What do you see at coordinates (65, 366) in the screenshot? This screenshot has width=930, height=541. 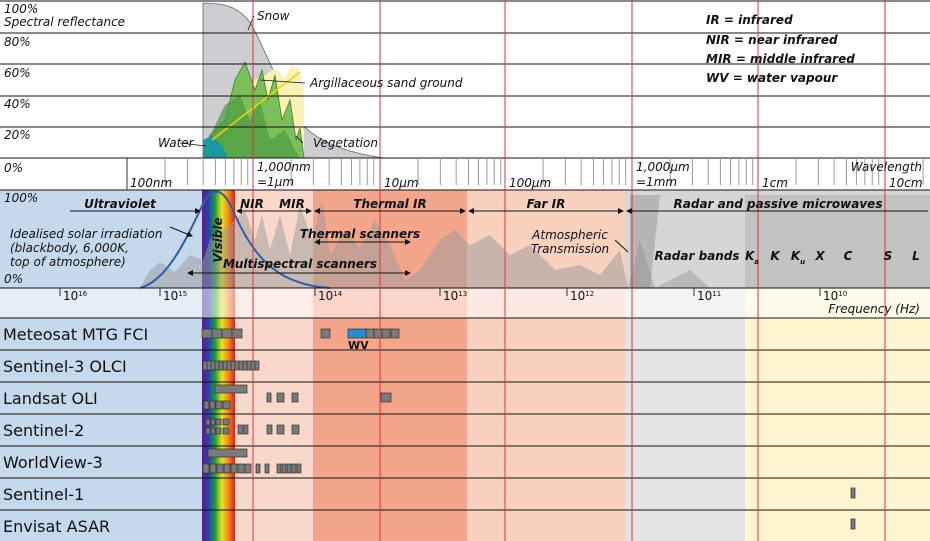 I see `sensor-name: Sentinel-3 OLCI` at bounding box center [65, 366].